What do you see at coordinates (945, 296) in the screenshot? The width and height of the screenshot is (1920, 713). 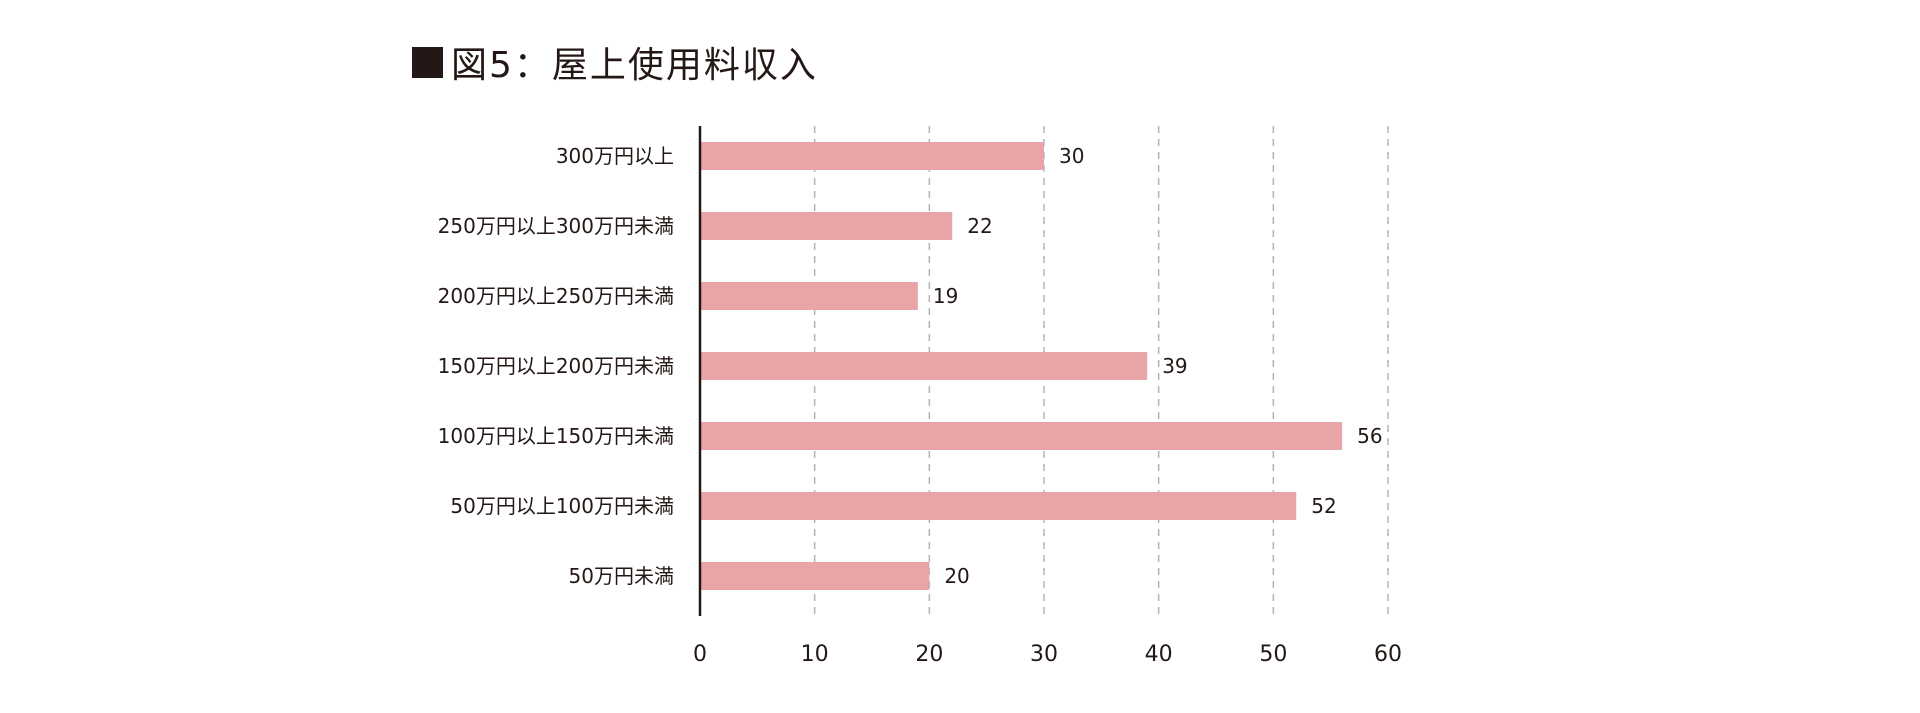 I see `value-label-2: 19` at bounding box center [945, 296].